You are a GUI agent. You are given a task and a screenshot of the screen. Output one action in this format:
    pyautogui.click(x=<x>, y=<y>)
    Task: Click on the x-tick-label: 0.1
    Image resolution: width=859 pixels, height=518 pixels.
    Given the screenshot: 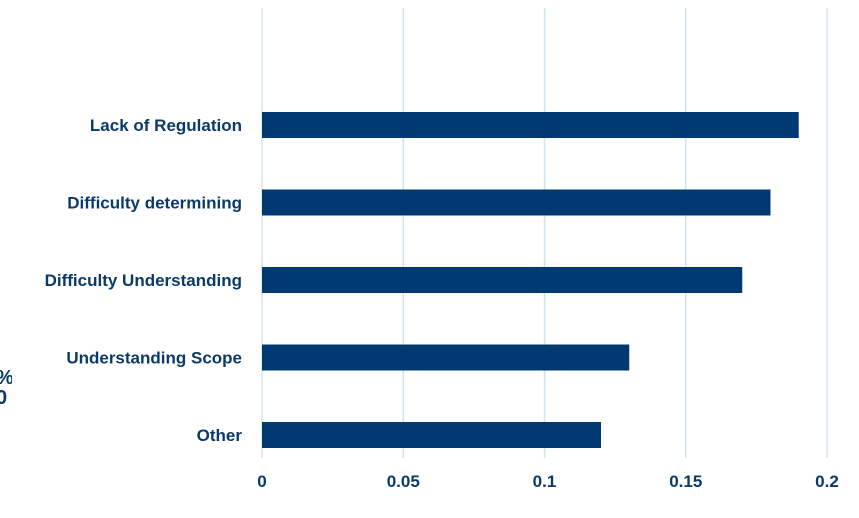 What is the action you would take?
    pyautogui.click(x=545, y=481)
    